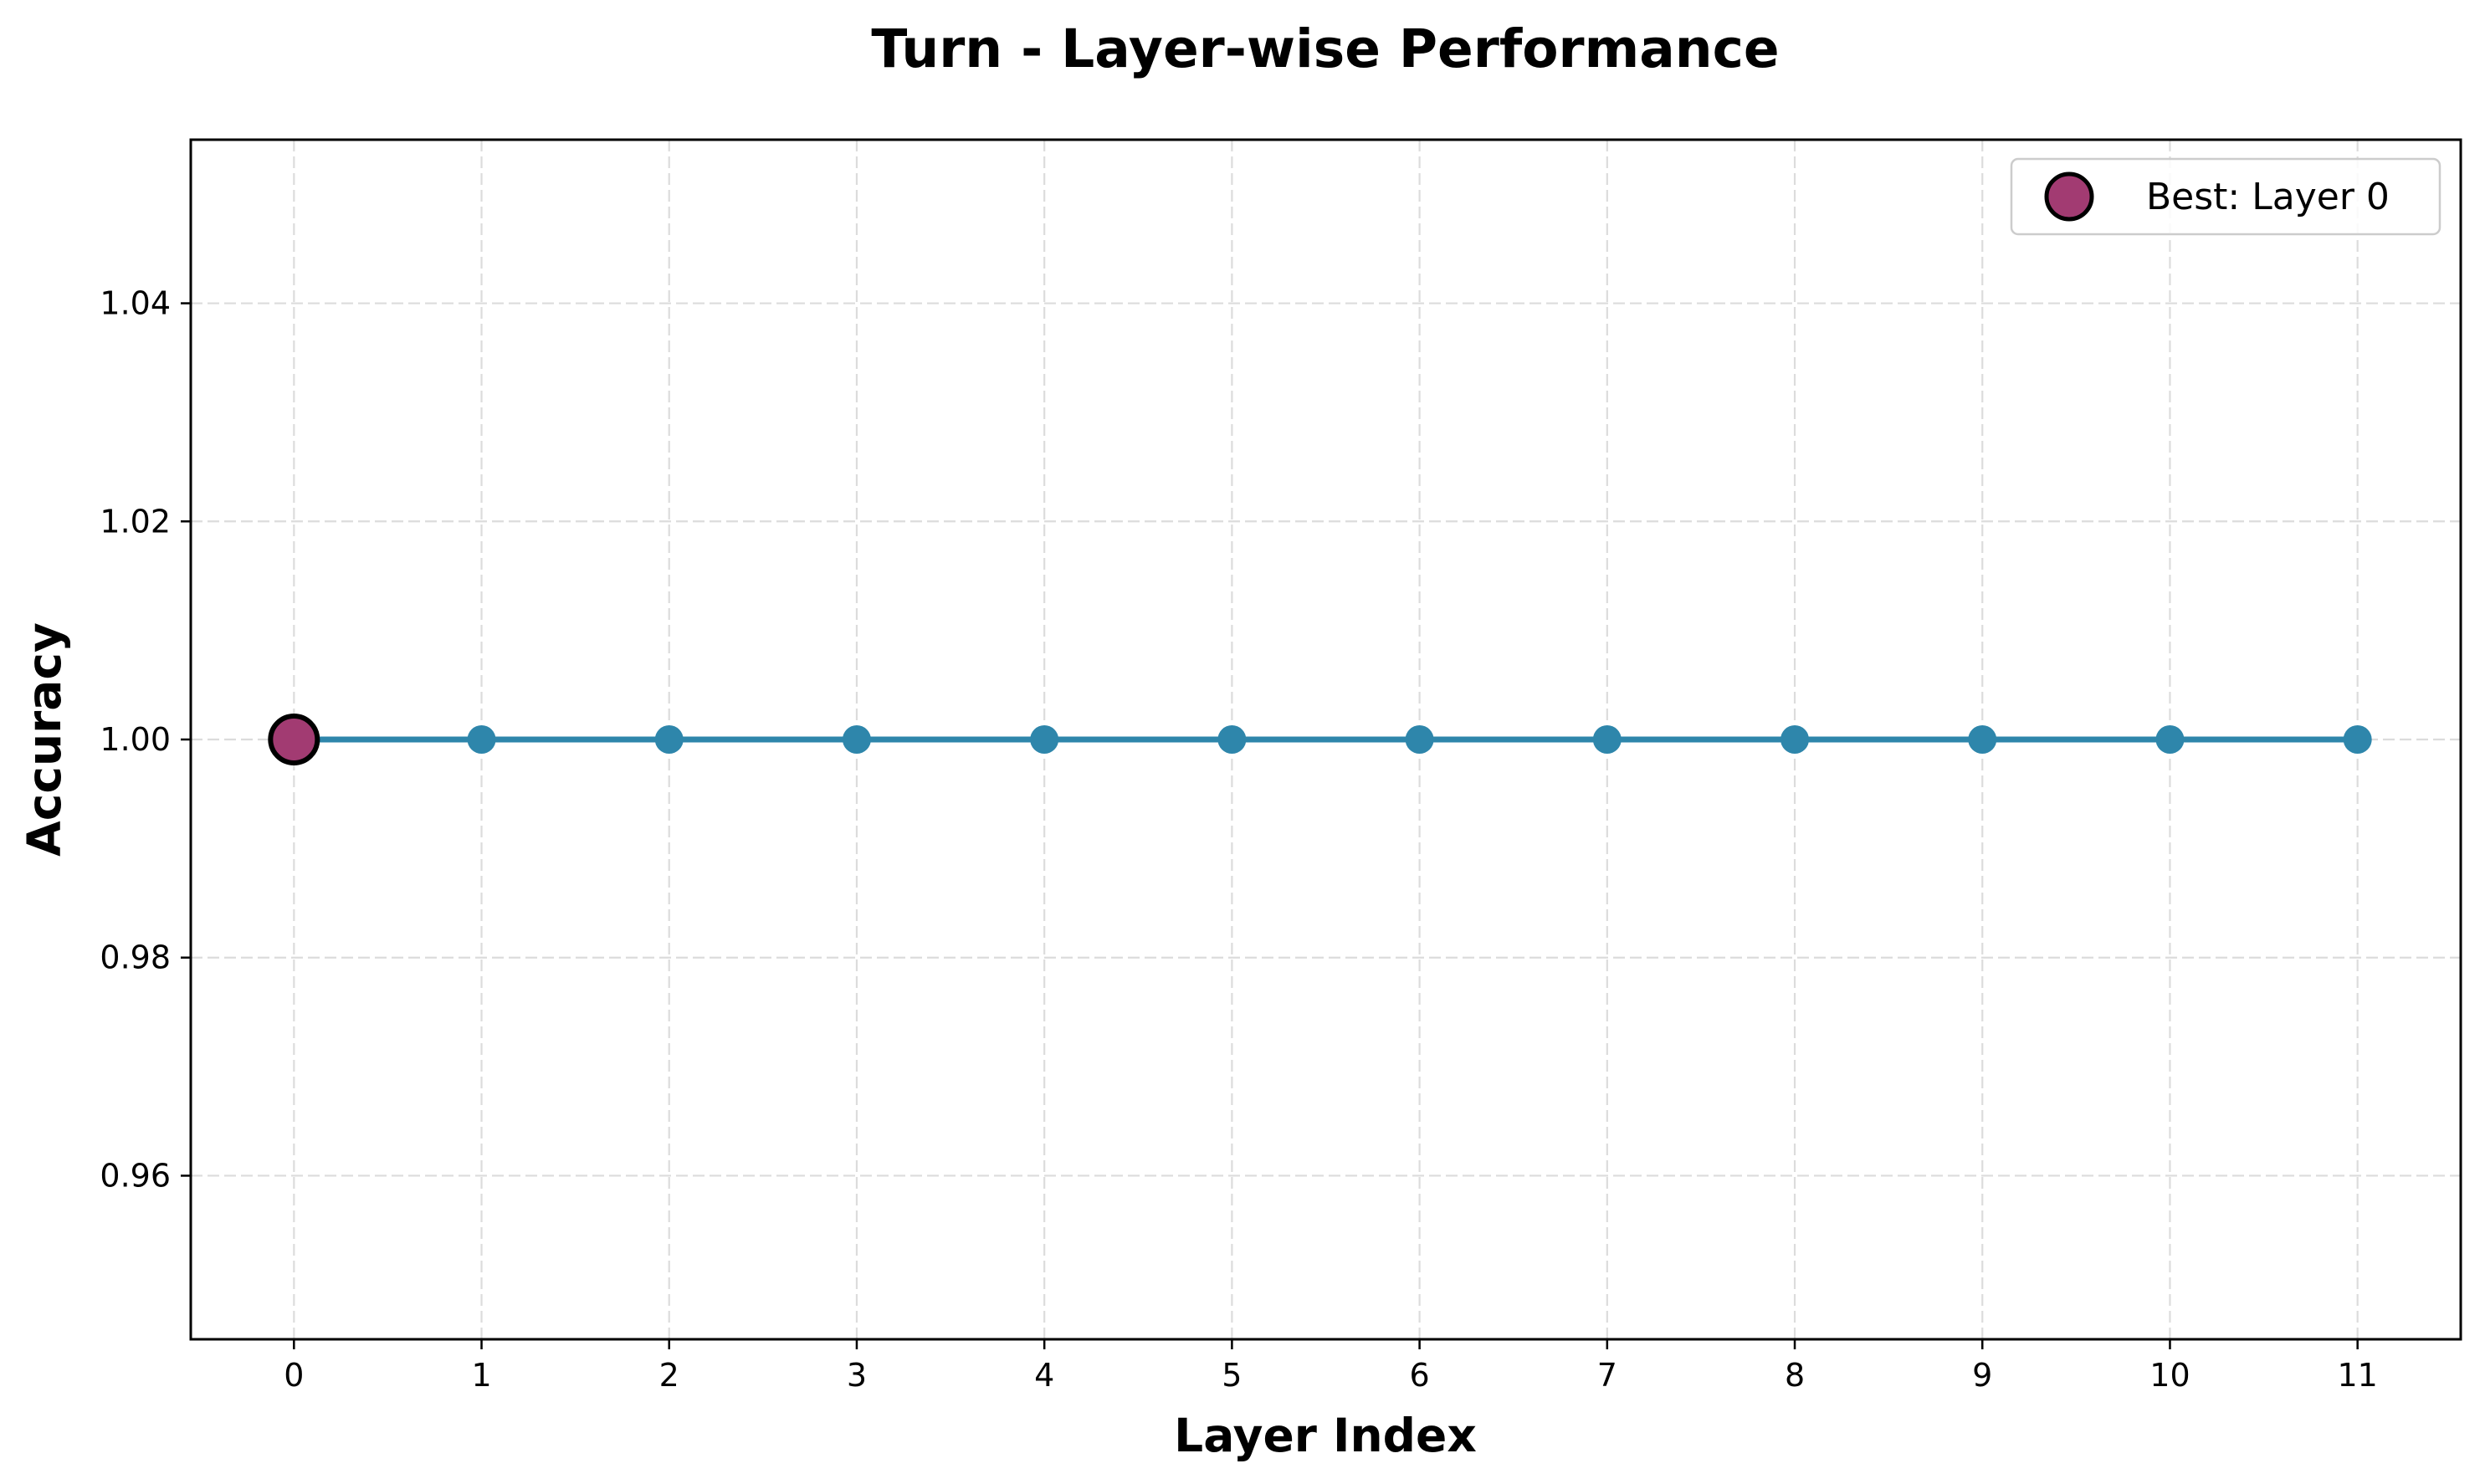  What do you see at coordinates (136, 521) in the screenshot?
I see `y-tick-label: 1.02` at bounding box center [136, 521].